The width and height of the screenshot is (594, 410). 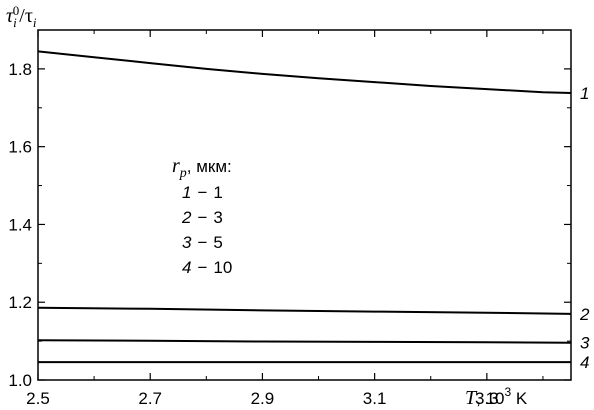 I want to click on y-tick-label: 1.4, so click(x=20, y=224).